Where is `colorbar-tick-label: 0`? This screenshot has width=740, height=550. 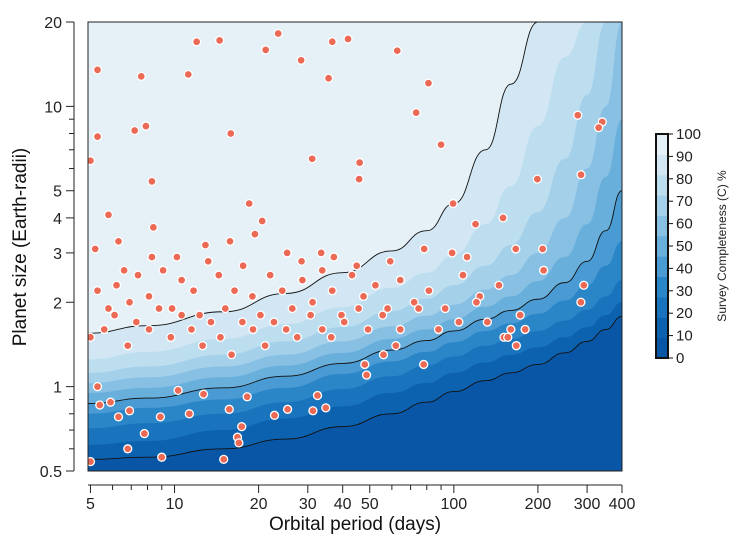
colorbar-tick-label: 0 is located at coordinates (680, 358).